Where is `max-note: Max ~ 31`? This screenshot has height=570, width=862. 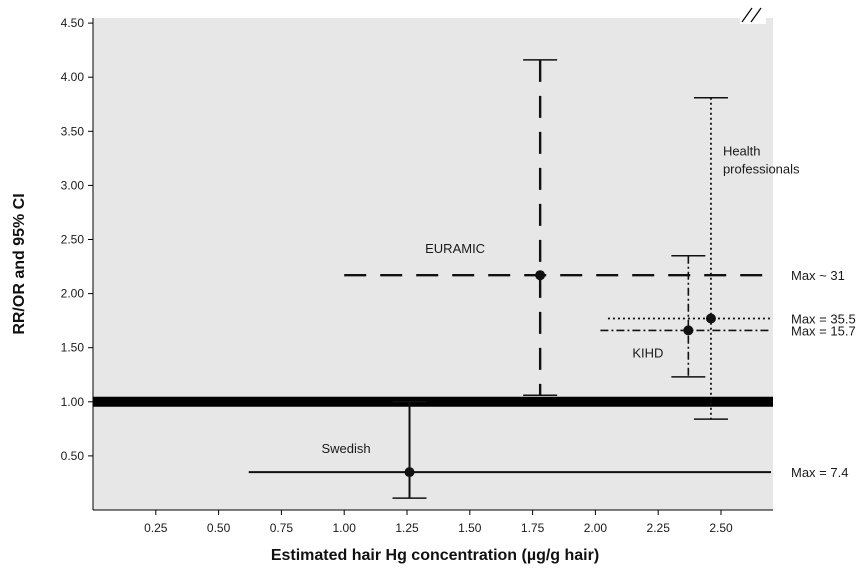 max-note: Max ~ 31 is located at coordinates (818, 275).